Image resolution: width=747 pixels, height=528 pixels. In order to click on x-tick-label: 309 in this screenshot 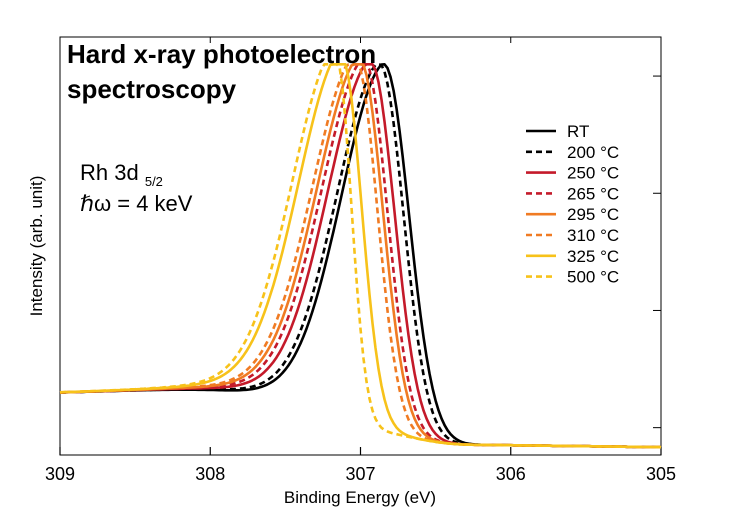, I will do `click(60, 474)`.